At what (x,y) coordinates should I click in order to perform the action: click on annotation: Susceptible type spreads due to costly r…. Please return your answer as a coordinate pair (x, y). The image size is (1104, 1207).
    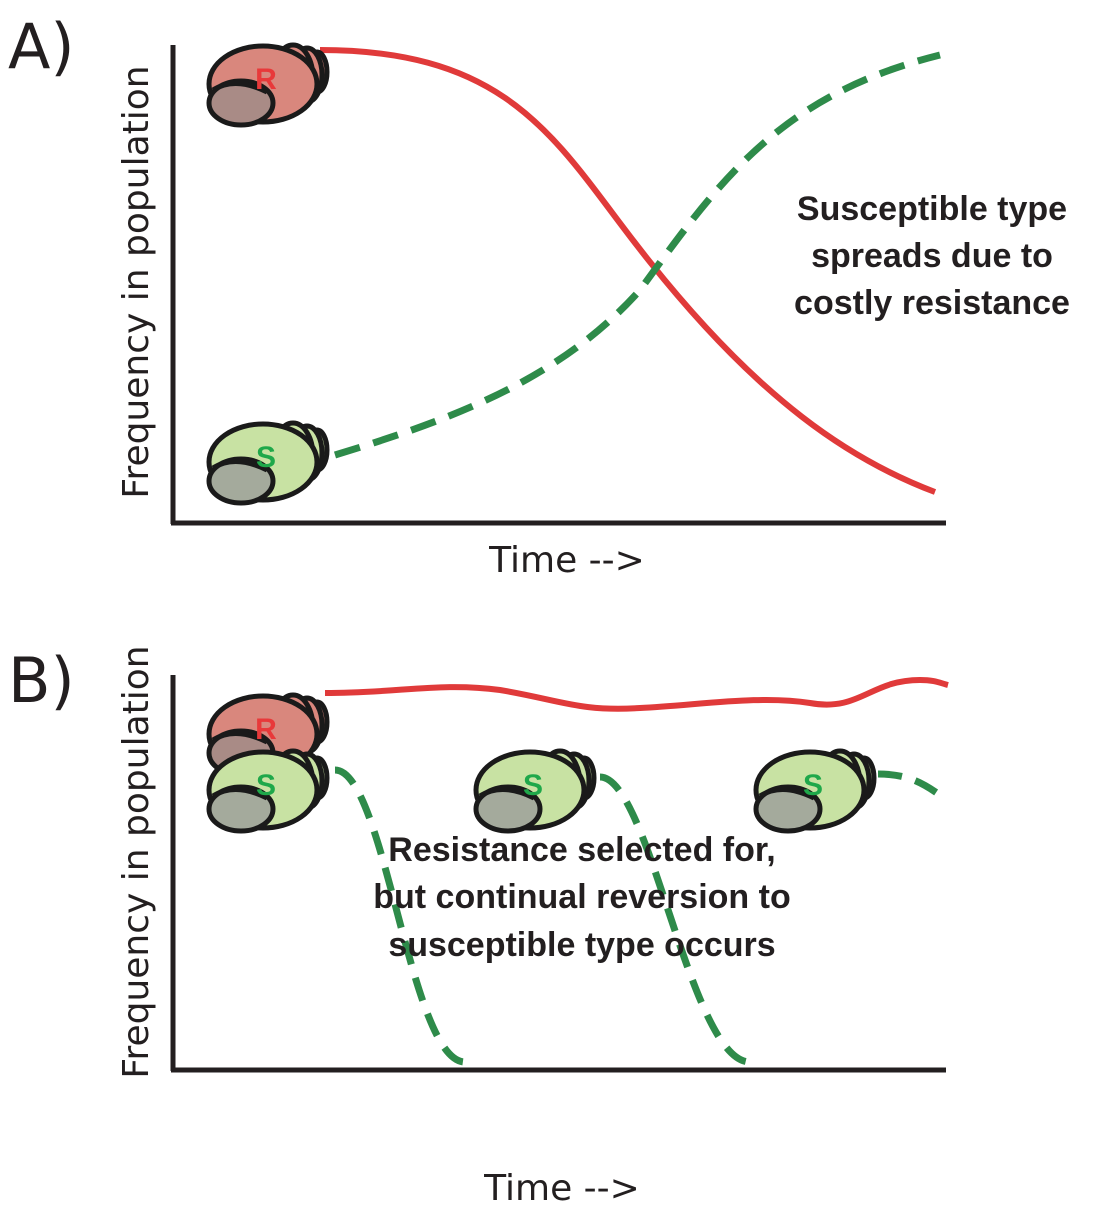
    Looking at the image, I should click on (932, 256).